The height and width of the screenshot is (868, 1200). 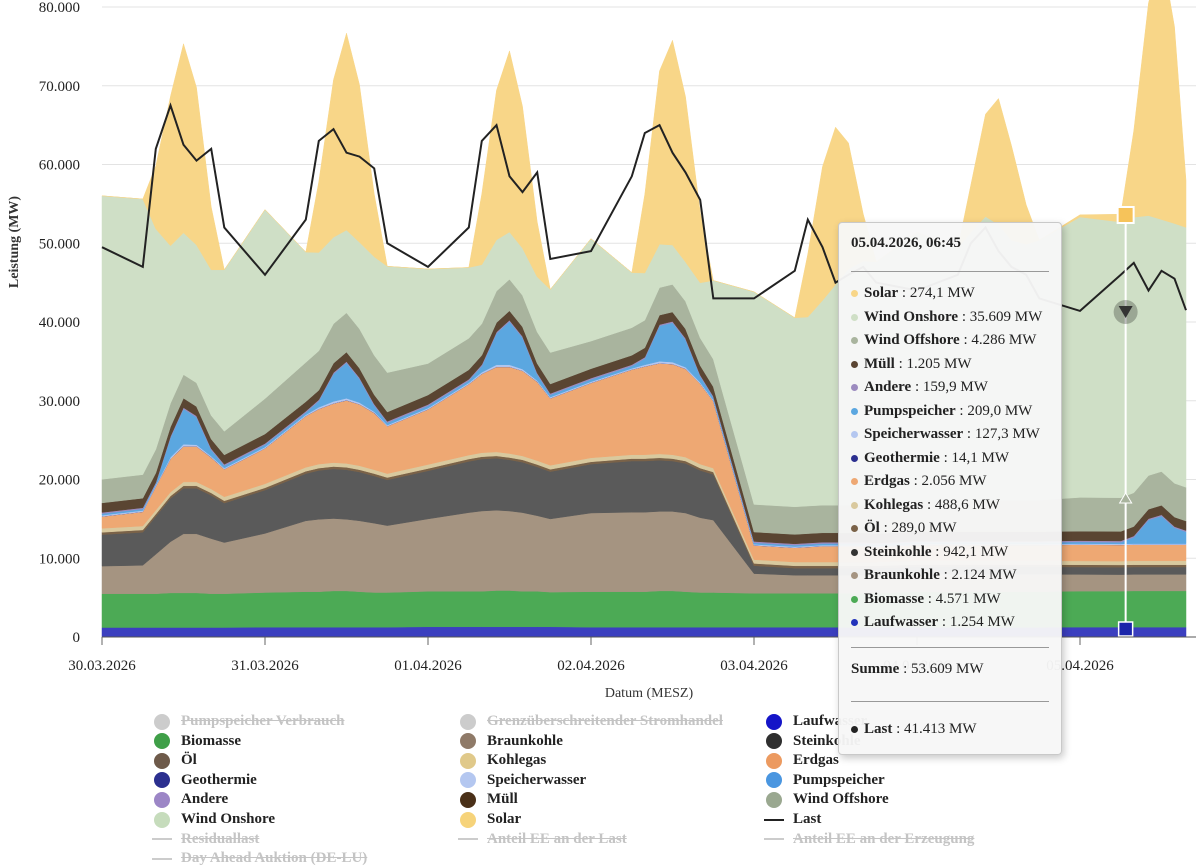 I want to click on tooltip-series-name: Müll, so click(x=879, y=363).